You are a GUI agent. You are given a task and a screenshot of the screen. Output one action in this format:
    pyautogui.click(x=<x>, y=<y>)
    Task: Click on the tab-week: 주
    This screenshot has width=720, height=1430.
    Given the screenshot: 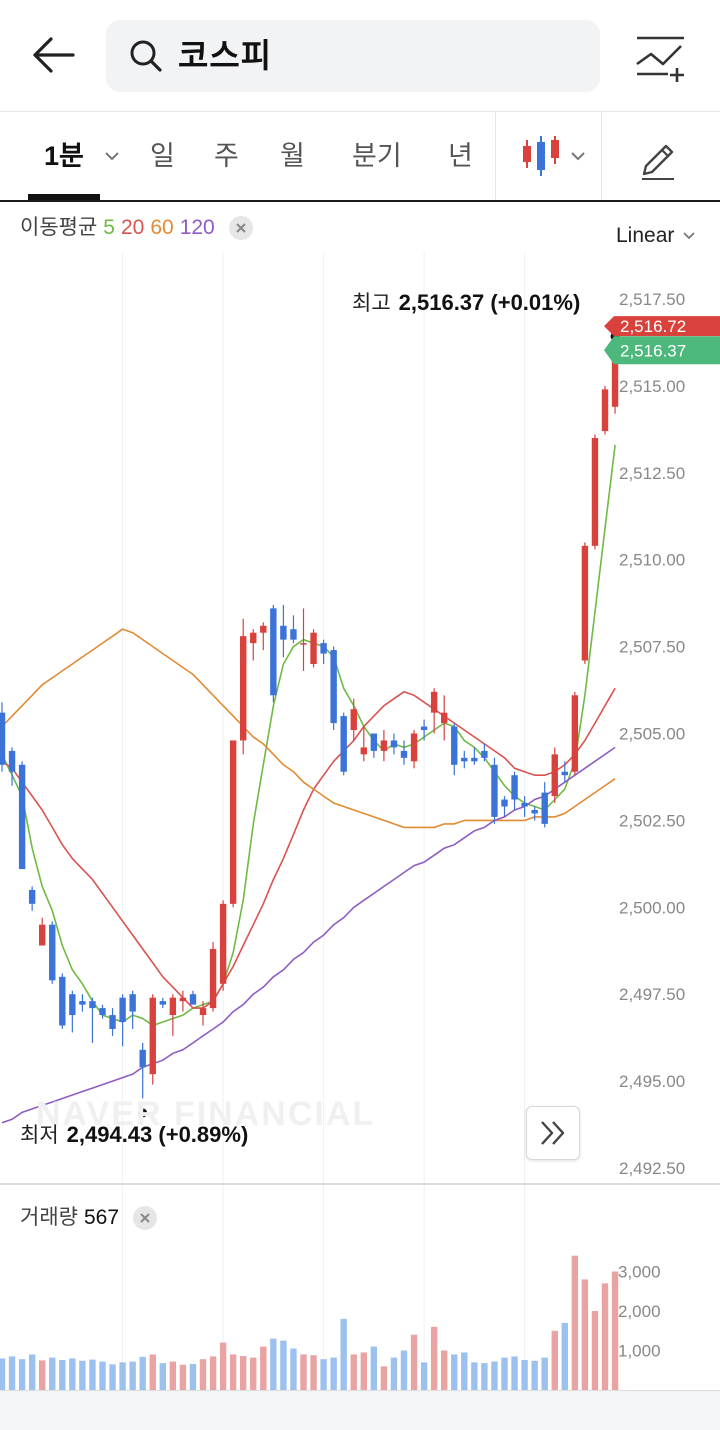 What is the action you would take?
    pyautogui.click(x=226, y=156)
    